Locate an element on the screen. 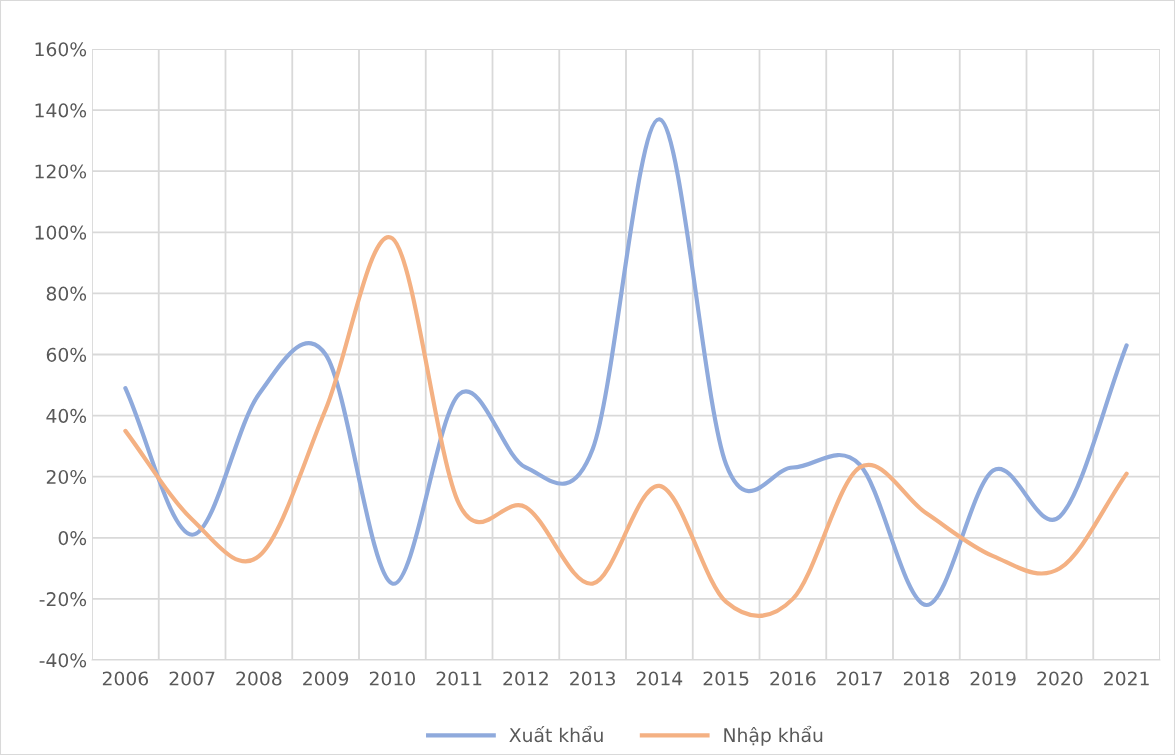 The height and width of the screenshot is (755, 1175). x-tick-label: 2008 is located at coordinates (259, 678).